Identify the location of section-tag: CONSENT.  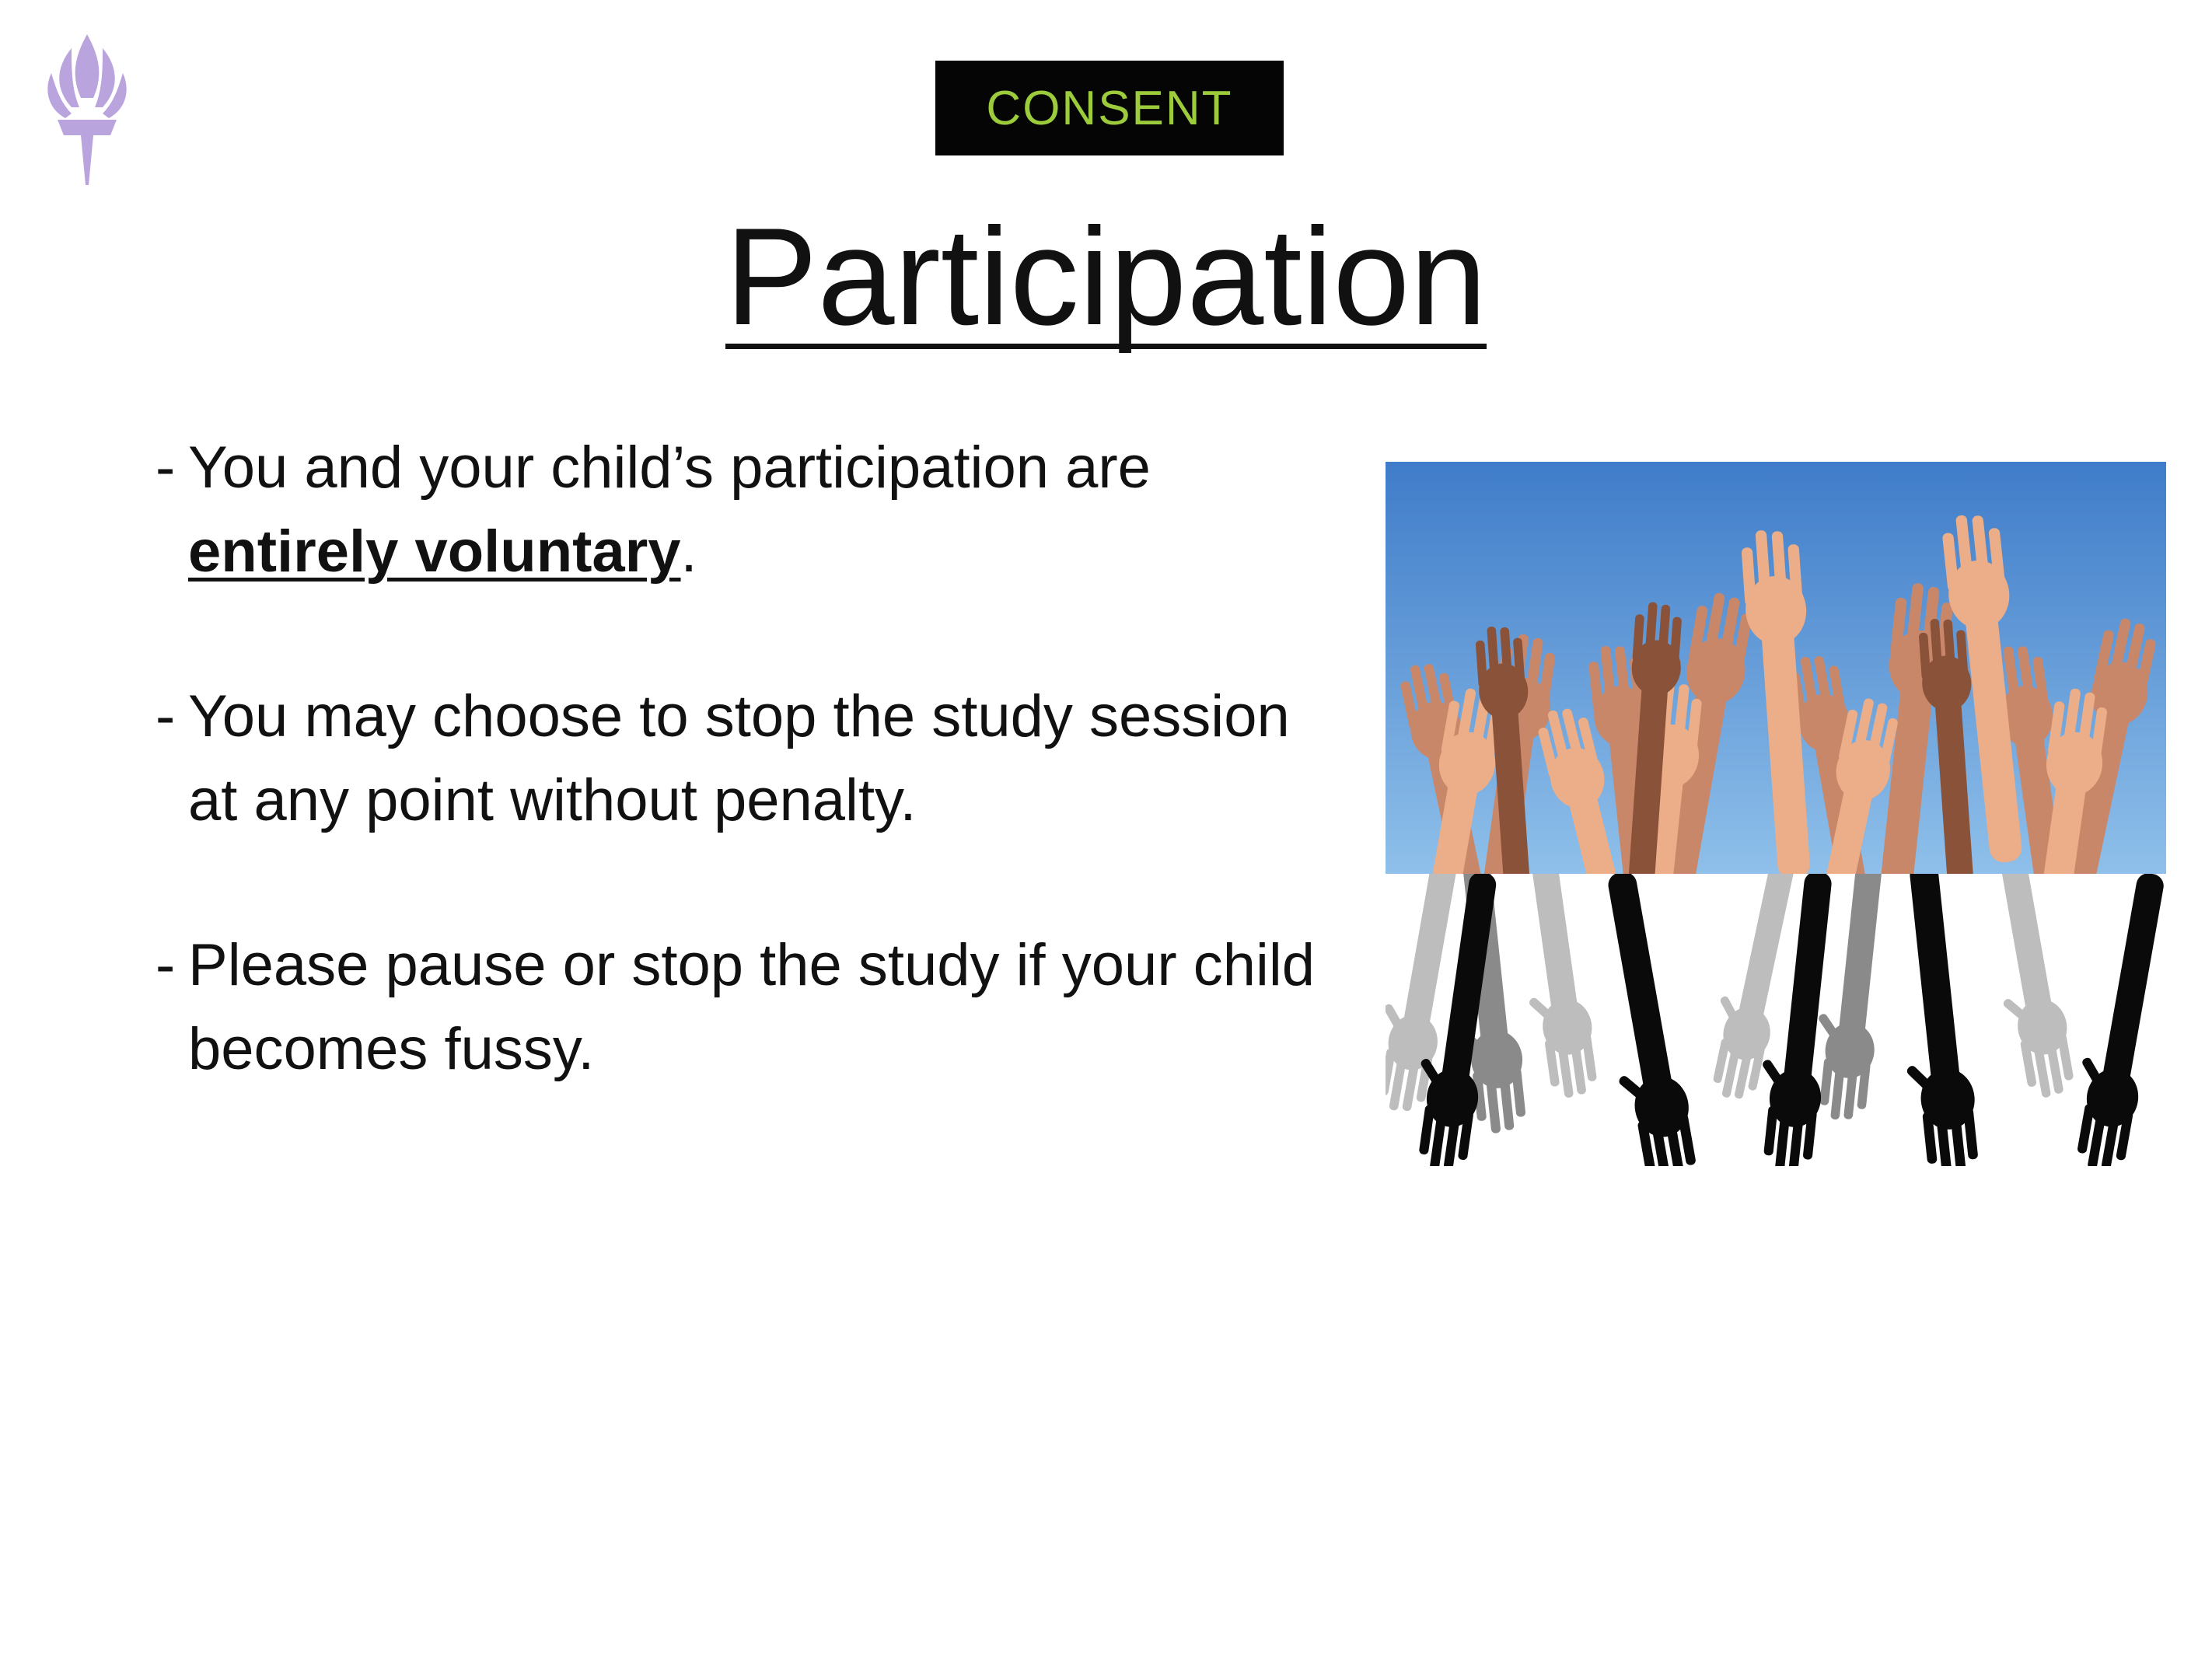
(1109, 108).